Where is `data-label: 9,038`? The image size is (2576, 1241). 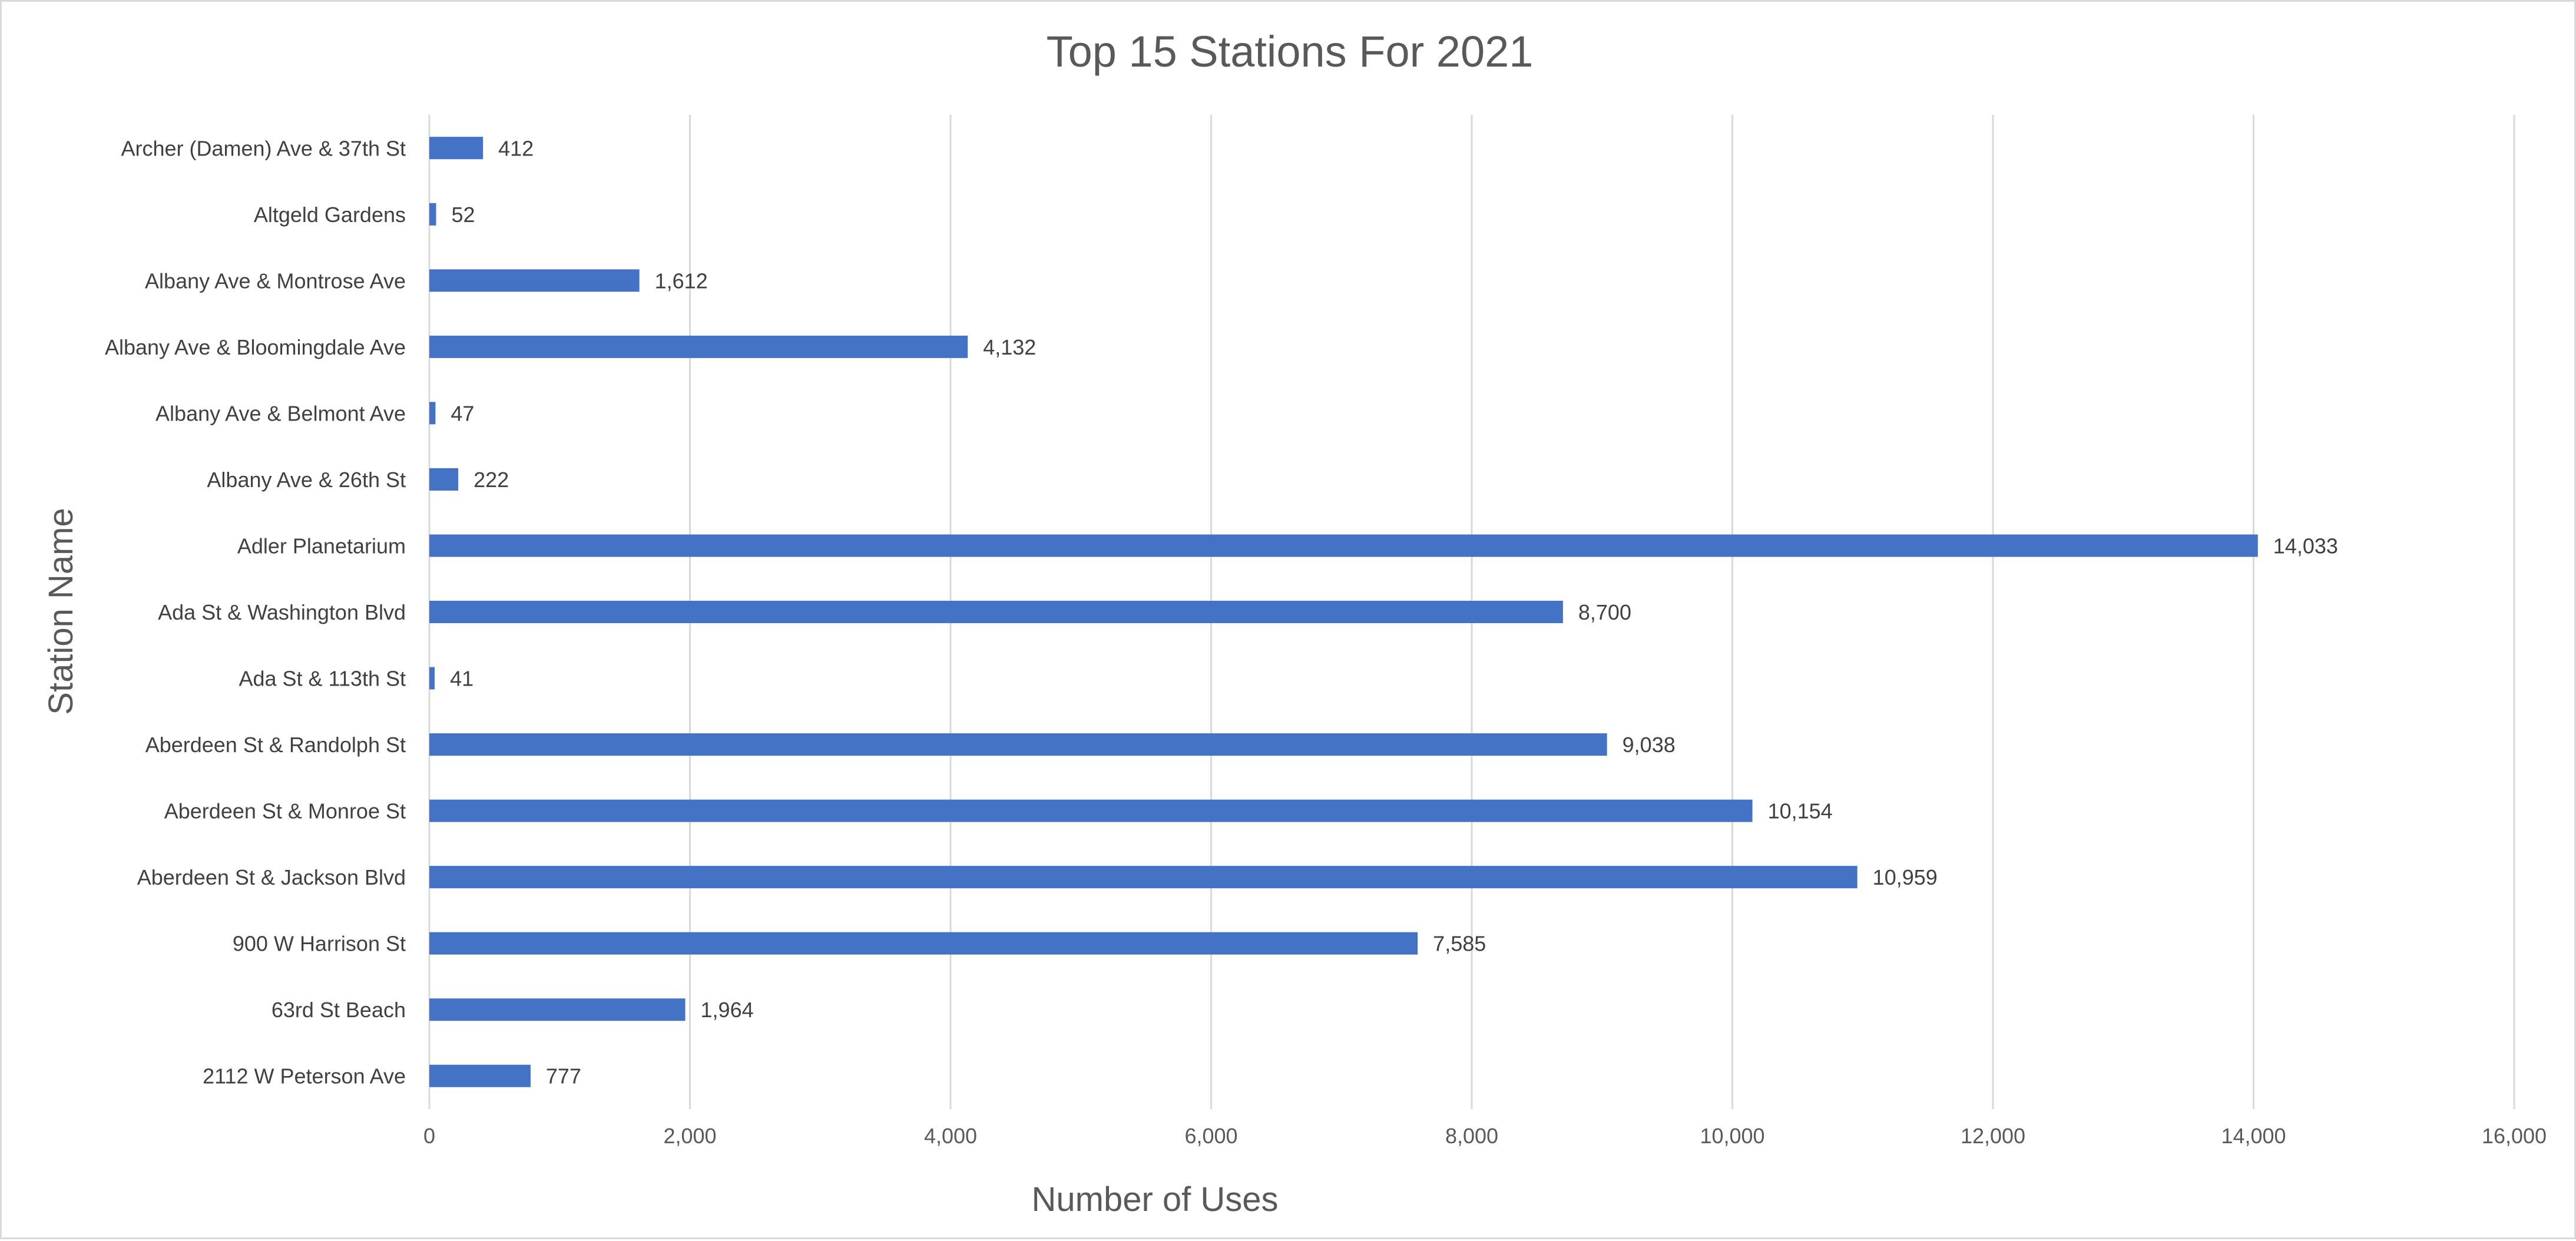
data-label: 9,038 is located at coordinates (1649, 745).